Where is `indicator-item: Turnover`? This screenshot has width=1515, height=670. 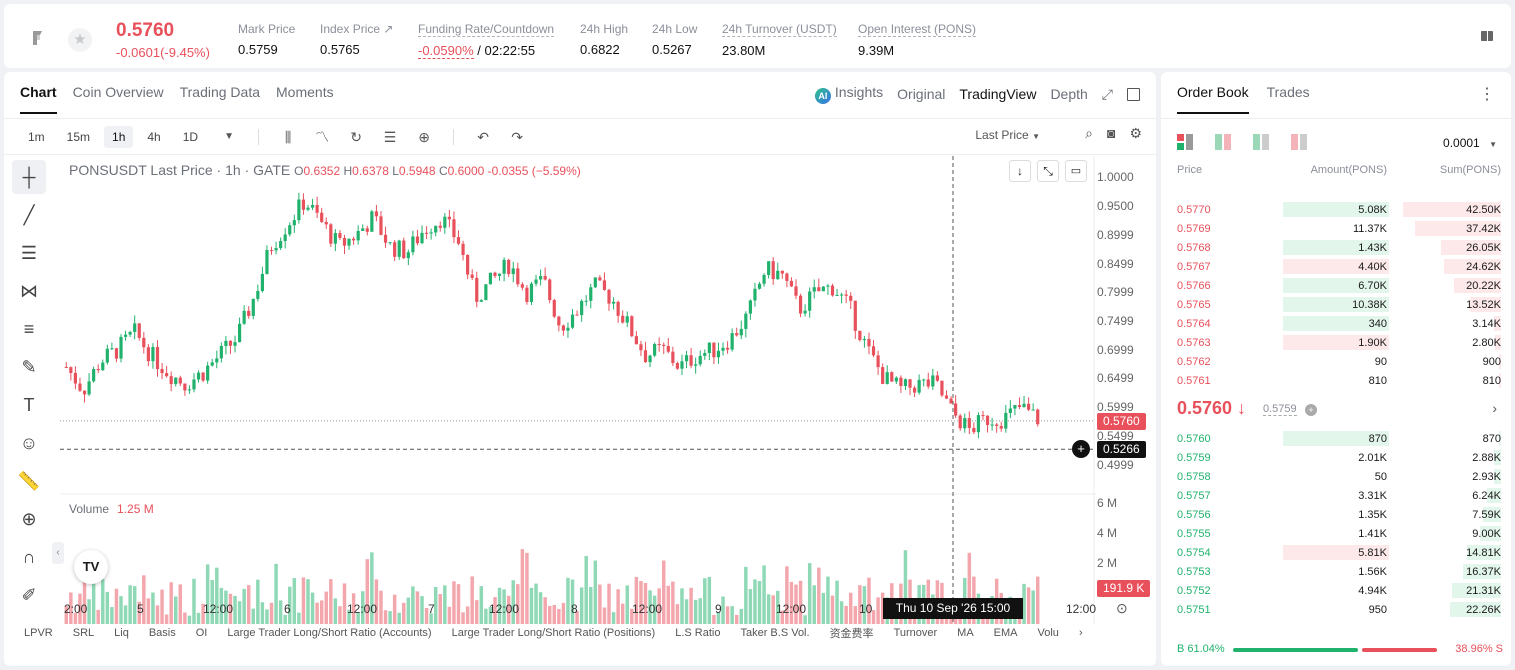
indicator-item: Turnover is located at coordinates (915, 633).